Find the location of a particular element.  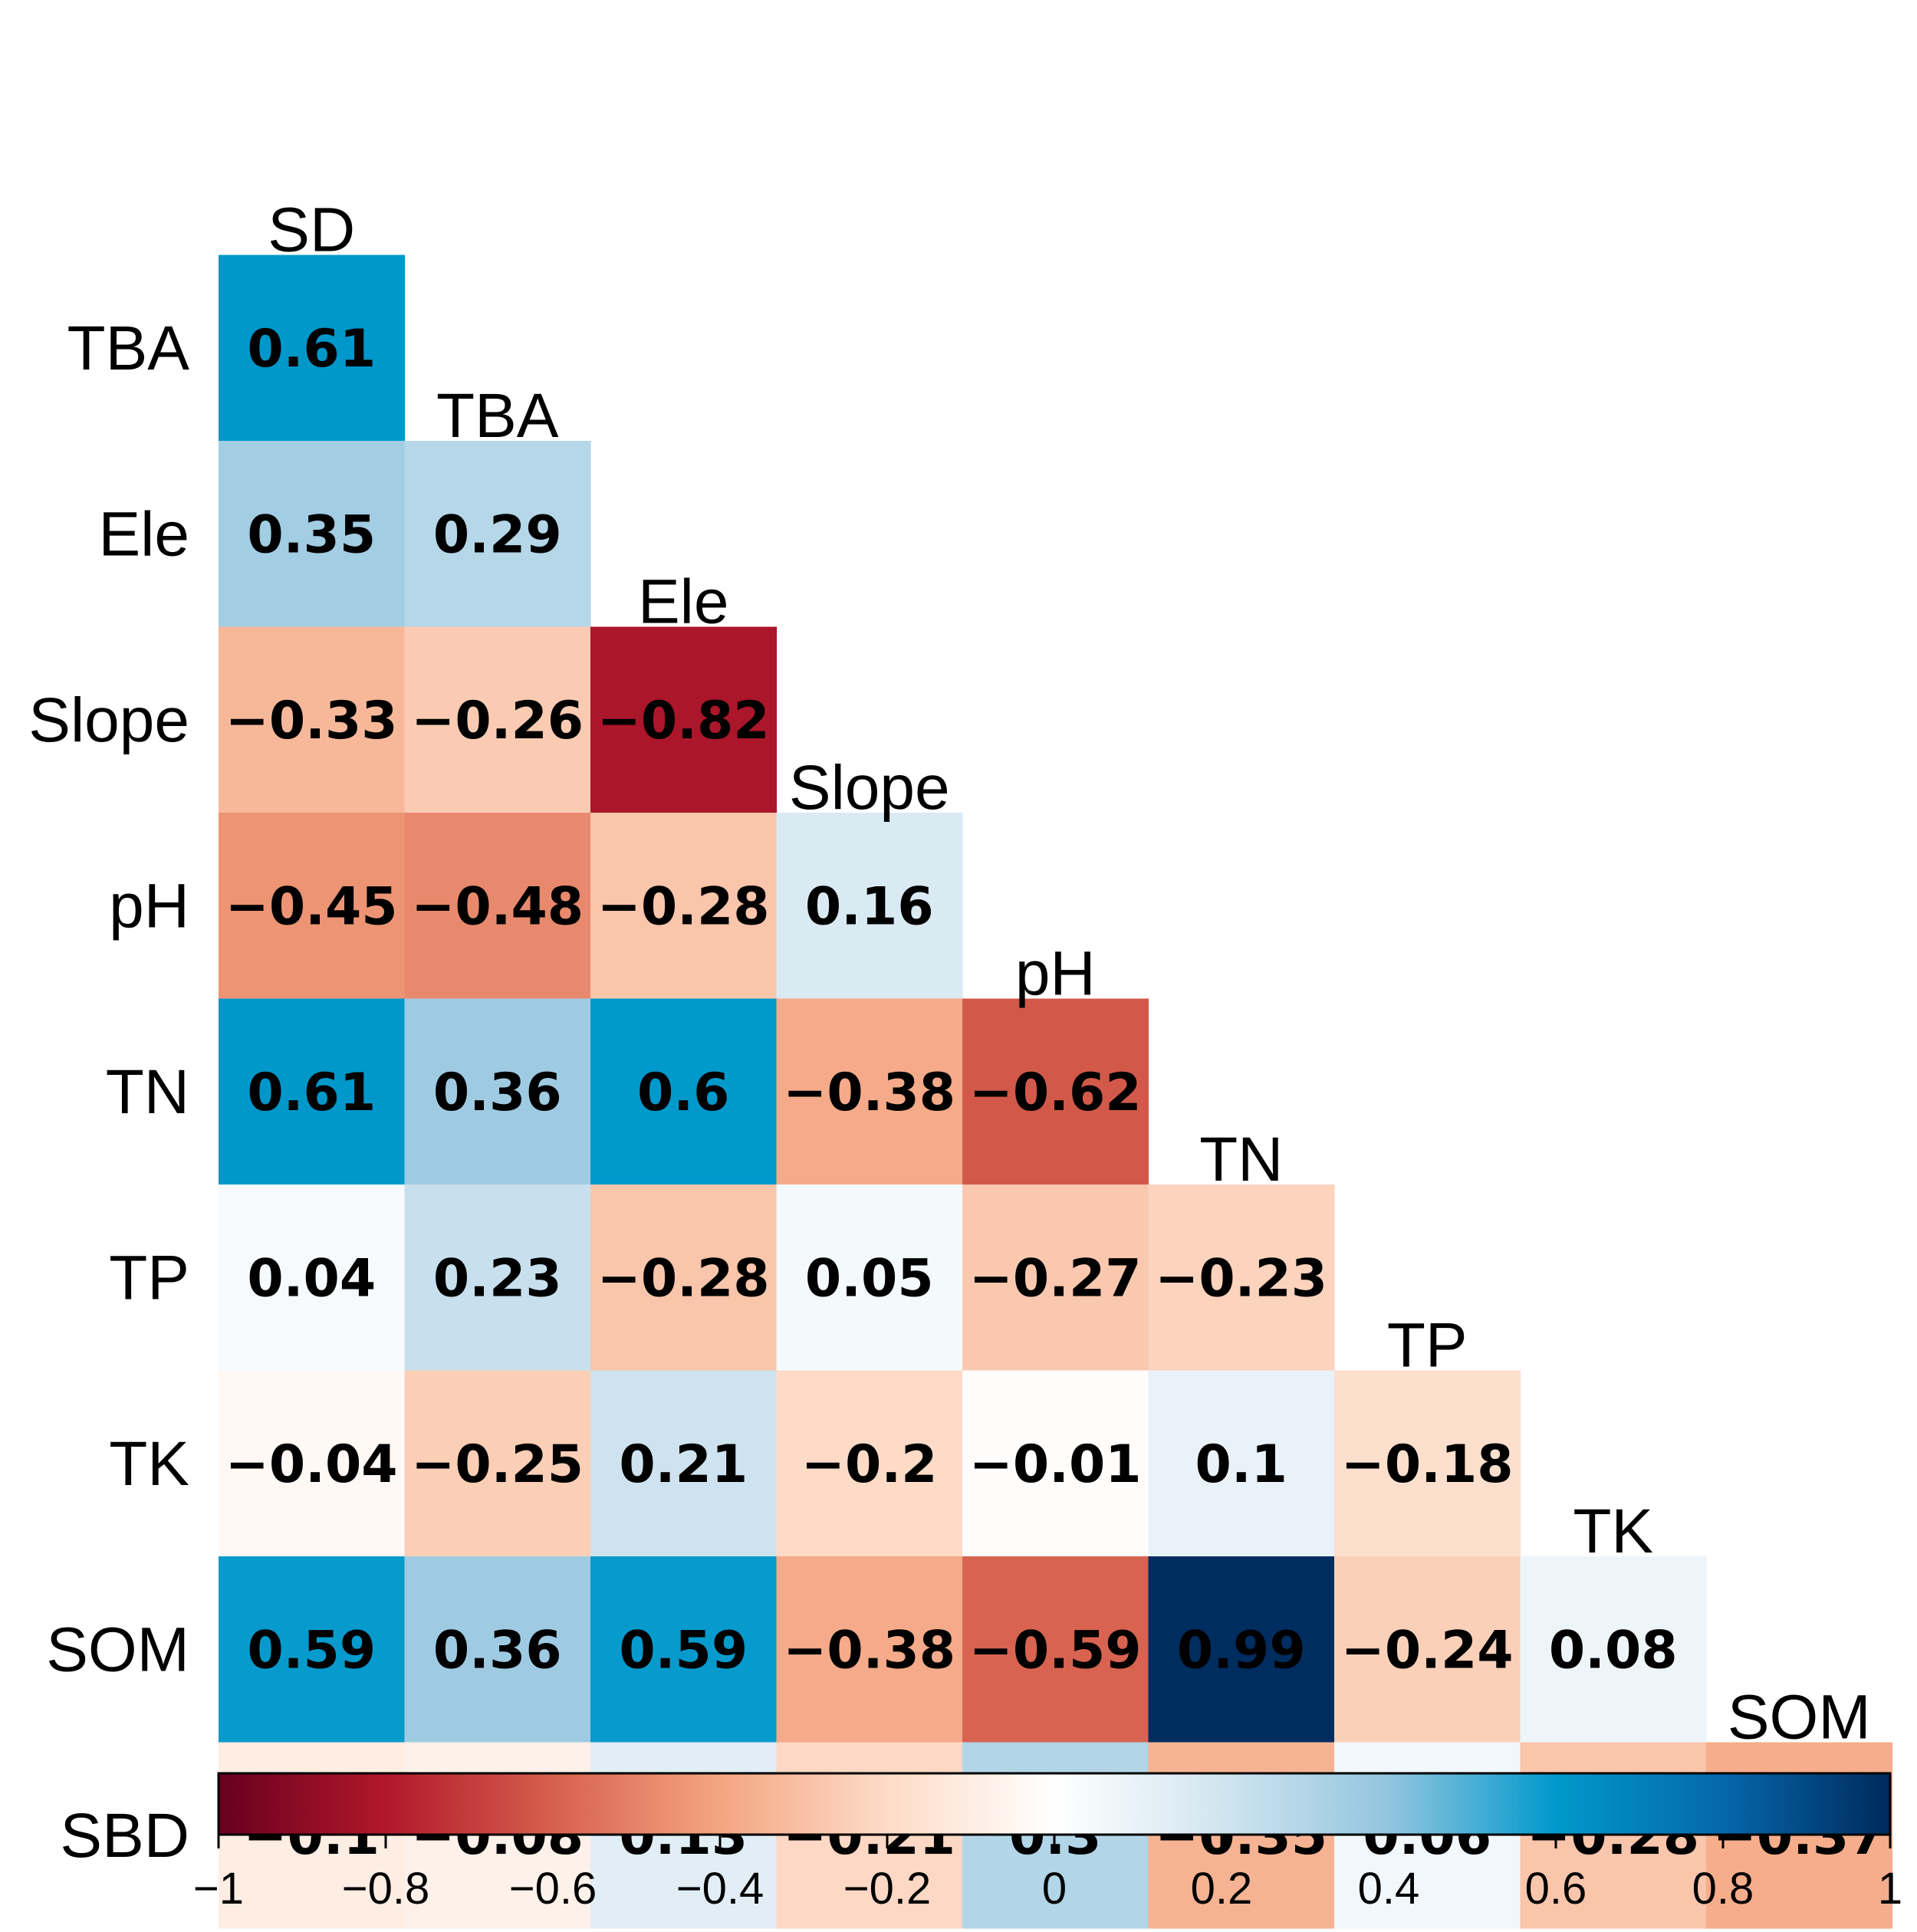

cell-value-label: 0.04 is located at coordinates (312, 1279).